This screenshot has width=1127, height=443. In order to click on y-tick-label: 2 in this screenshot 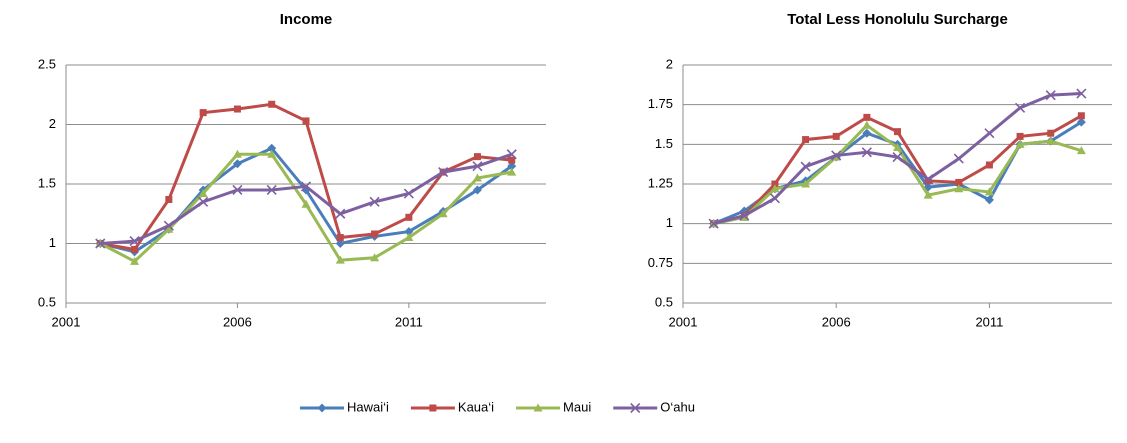, I will do `click(669, 63)`.